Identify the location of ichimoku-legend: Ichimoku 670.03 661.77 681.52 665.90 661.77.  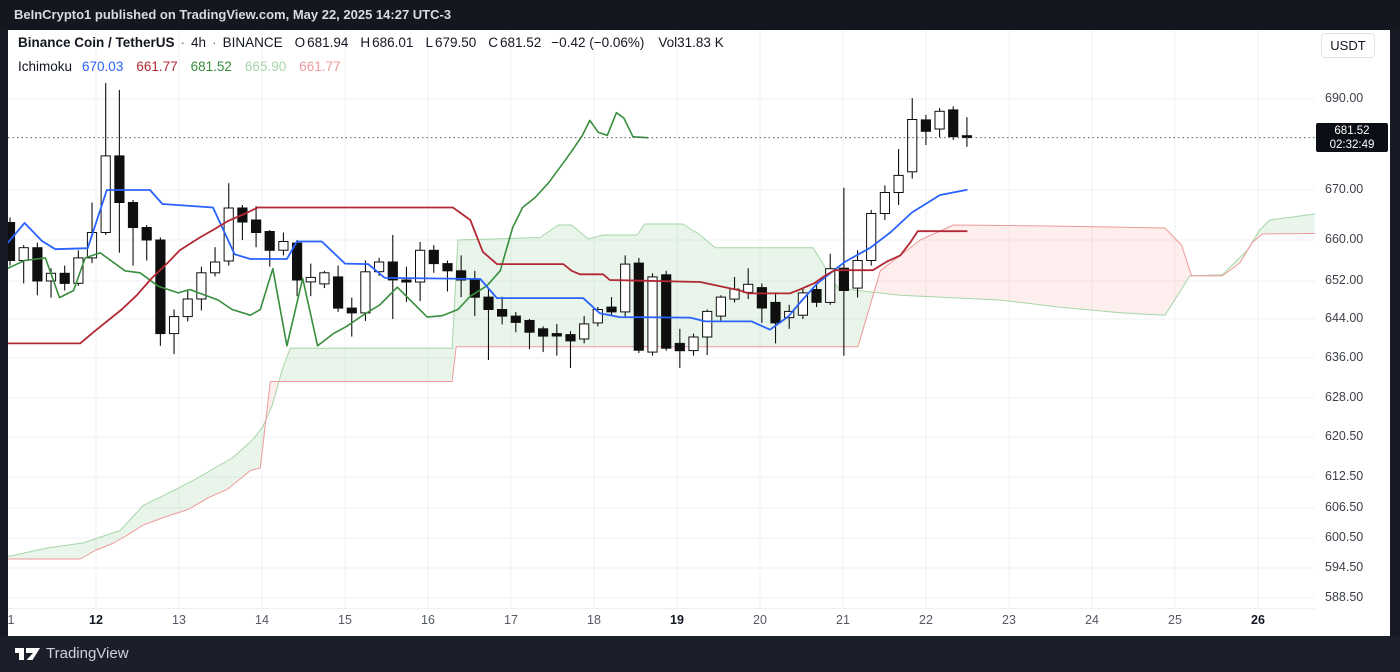
(192, 69).